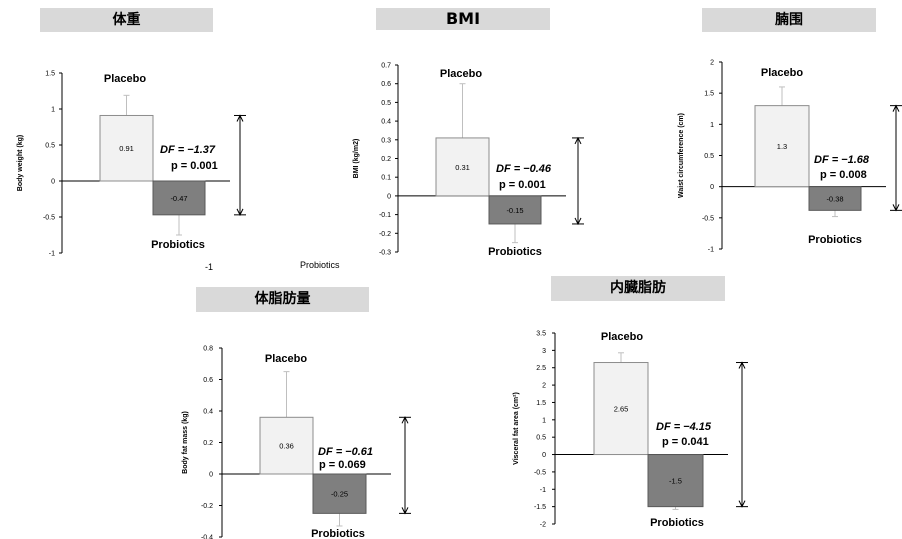 Image resolution: width=902 pixels, height=539 pixels. Describe the element at coordinates (685, 442) in the screenshot. I see `p-value-label: p = 0.041` at that location.